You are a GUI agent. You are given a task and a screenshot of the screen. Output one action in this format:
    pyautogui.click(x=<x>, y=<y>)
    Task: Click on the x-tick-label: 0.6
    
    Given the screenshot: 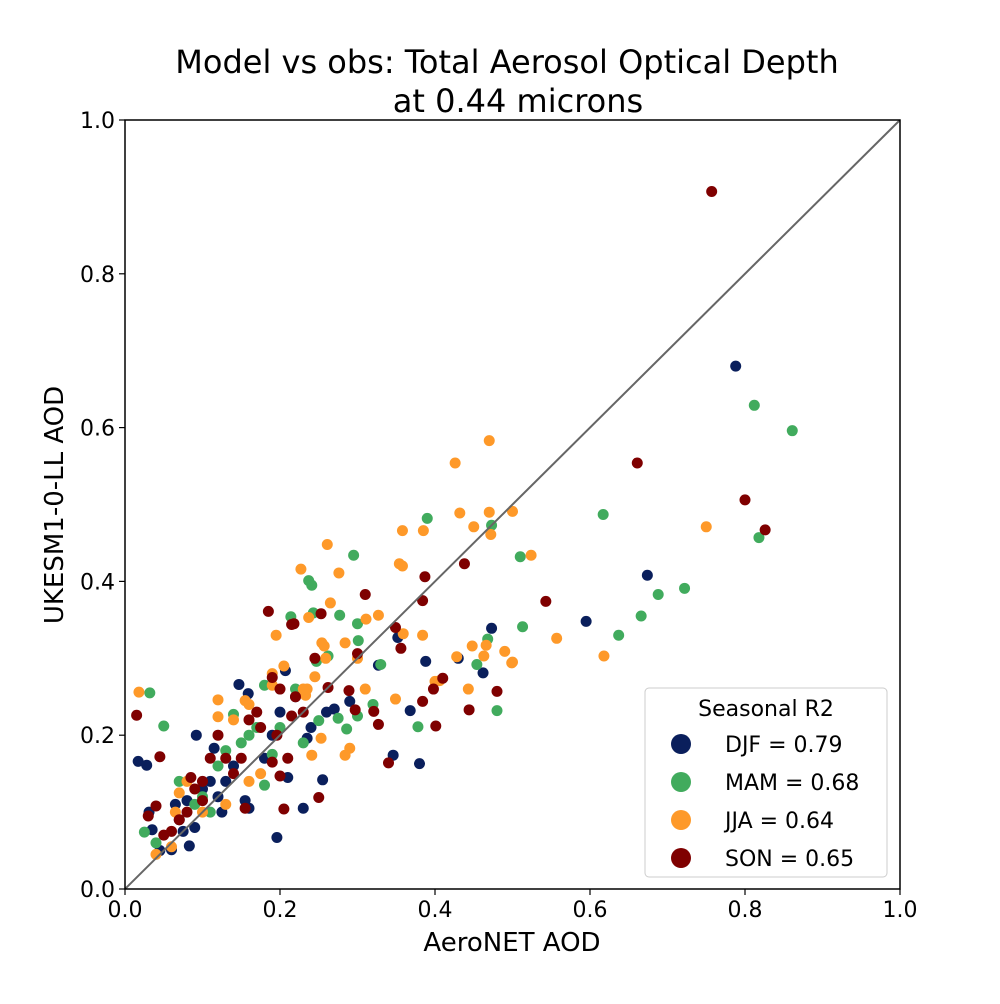 What is the action you would take?
    pyautogui.click(x=590, y=910)
    